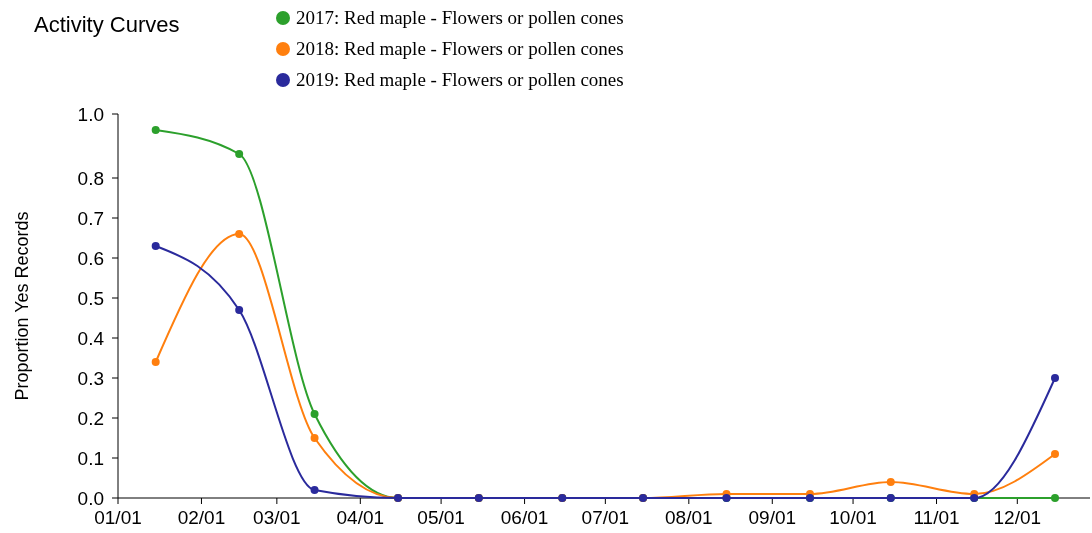  Describe the element at coordinates (91, 338) in the screenshot. I see `y-tick-label: 0.4` at that location.